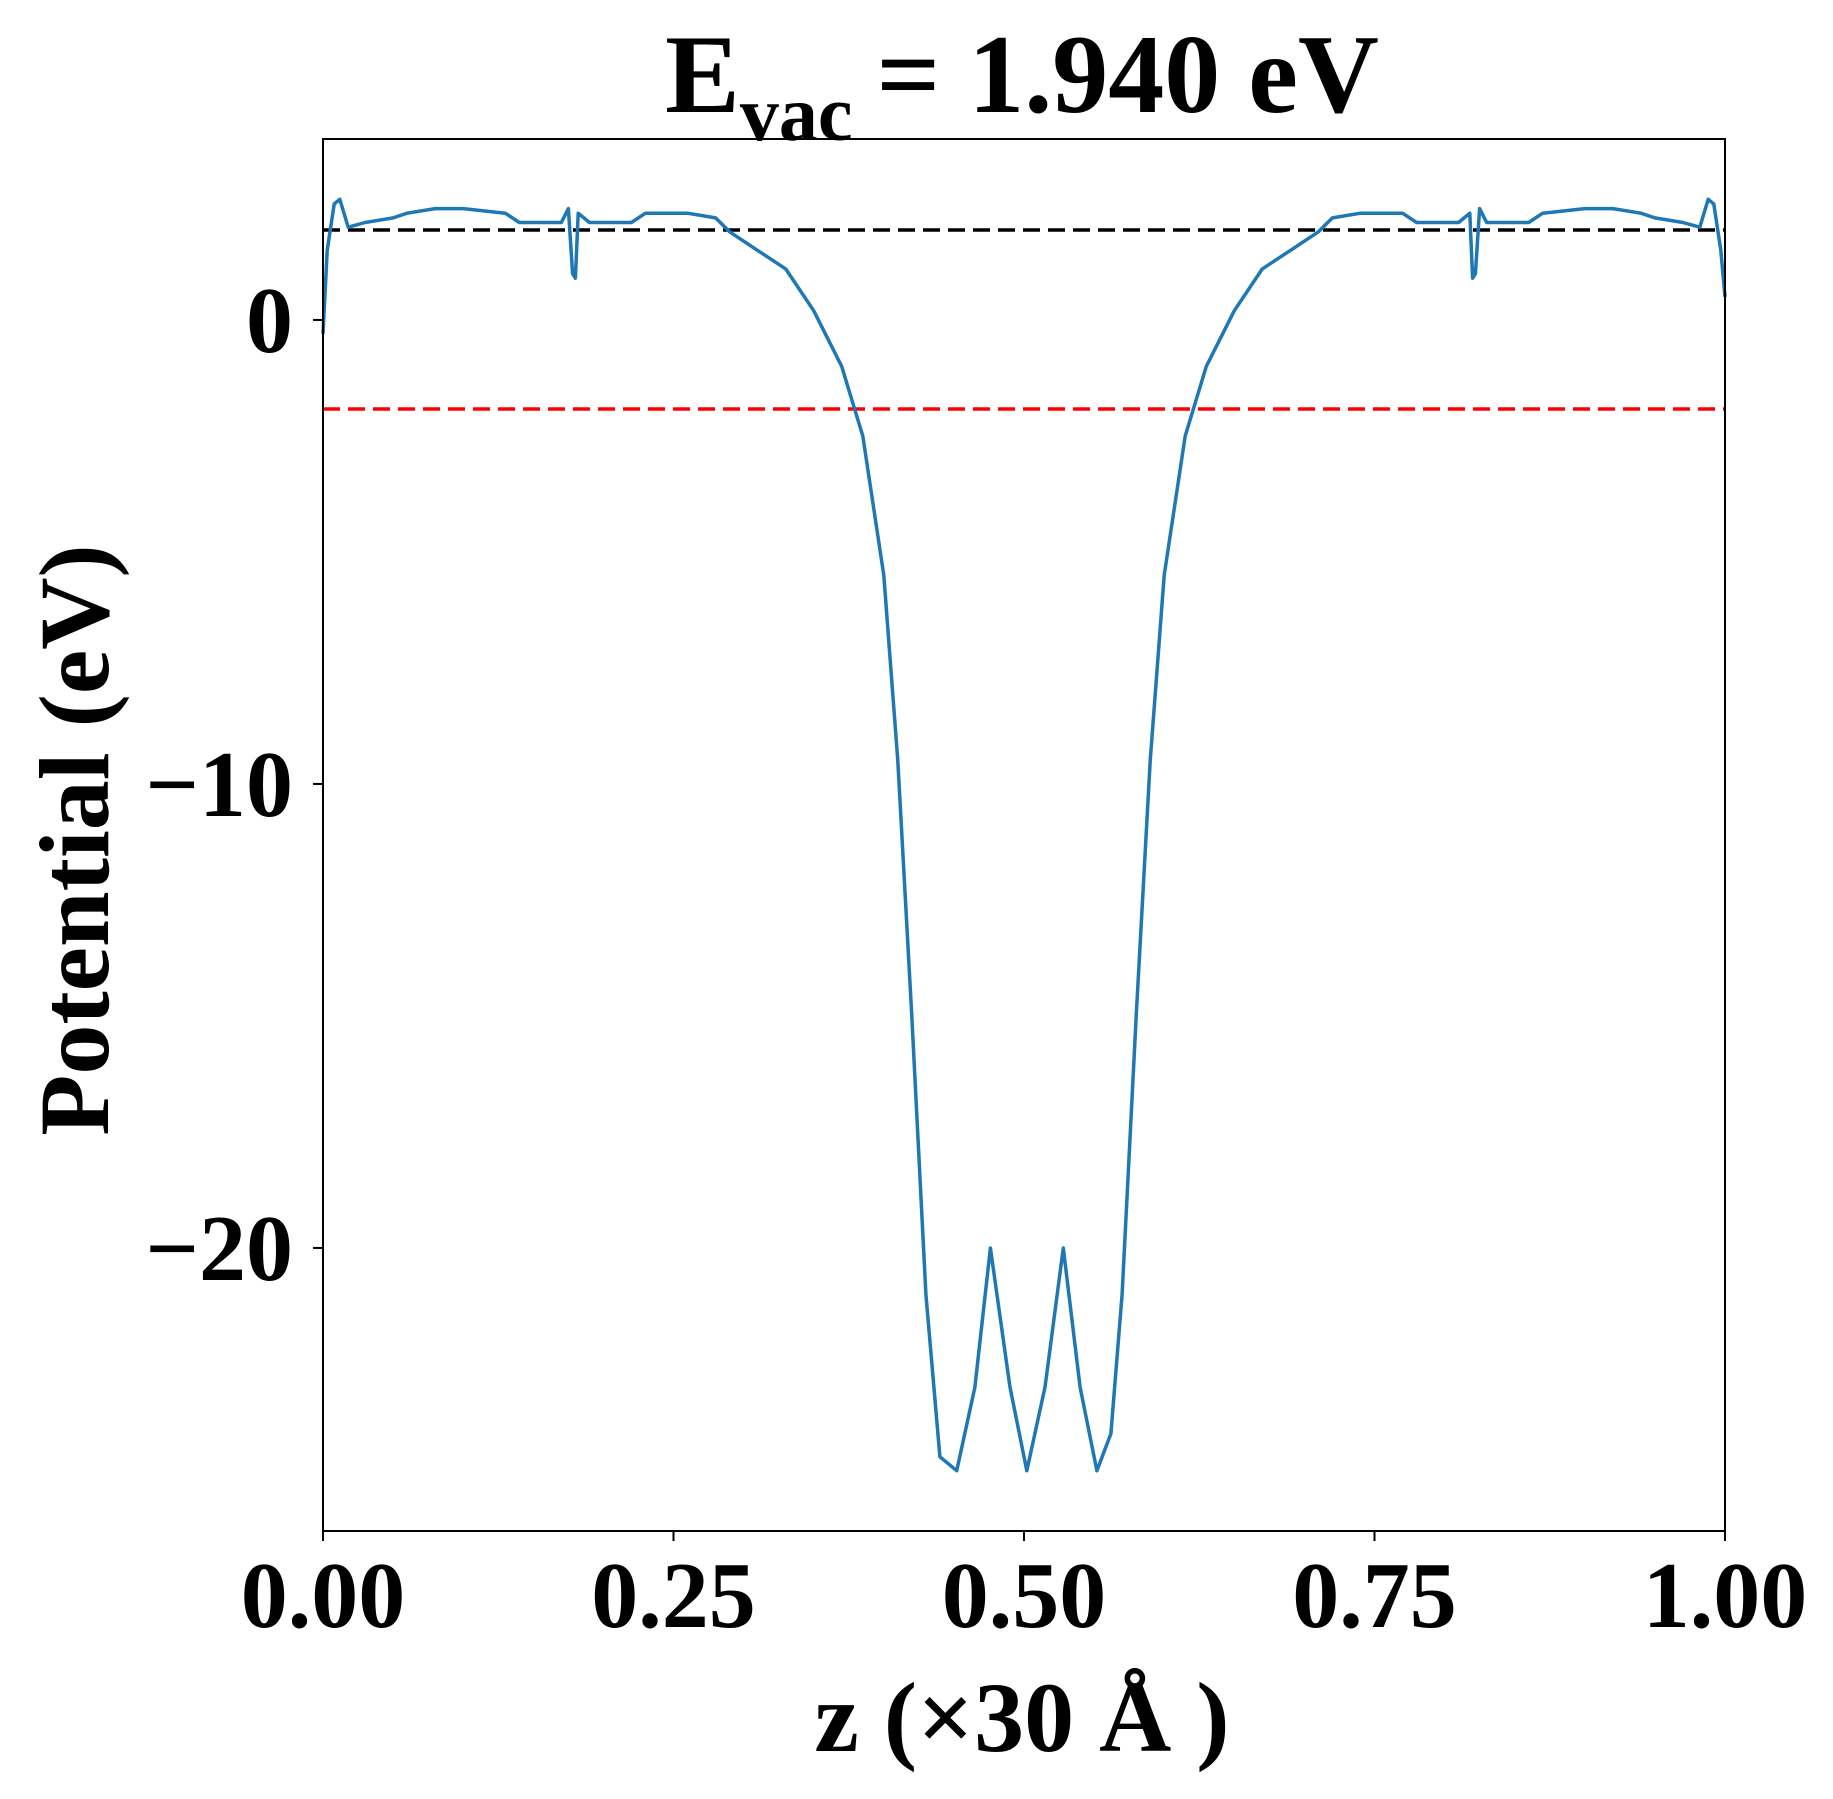  What do you see at coordinates (219, 785) in the screenshot?
I see `y-tick-label: −10` at bounding box center [219, 785].